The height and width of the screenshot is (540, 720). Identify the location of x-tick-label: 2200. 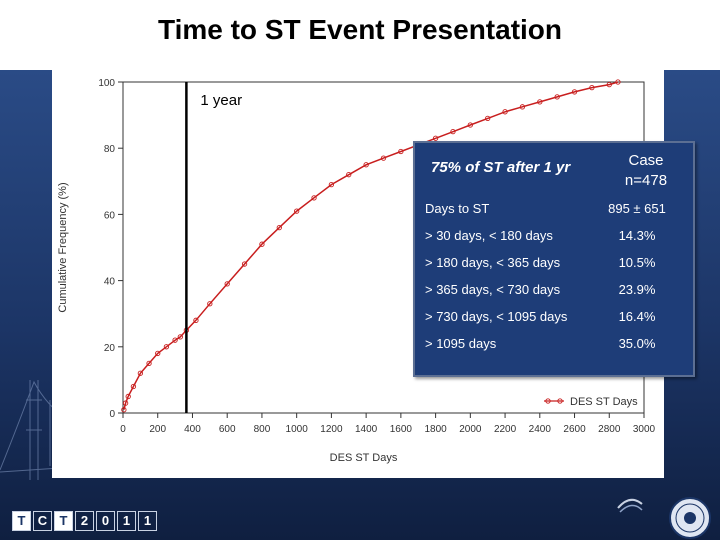
(505, 429).